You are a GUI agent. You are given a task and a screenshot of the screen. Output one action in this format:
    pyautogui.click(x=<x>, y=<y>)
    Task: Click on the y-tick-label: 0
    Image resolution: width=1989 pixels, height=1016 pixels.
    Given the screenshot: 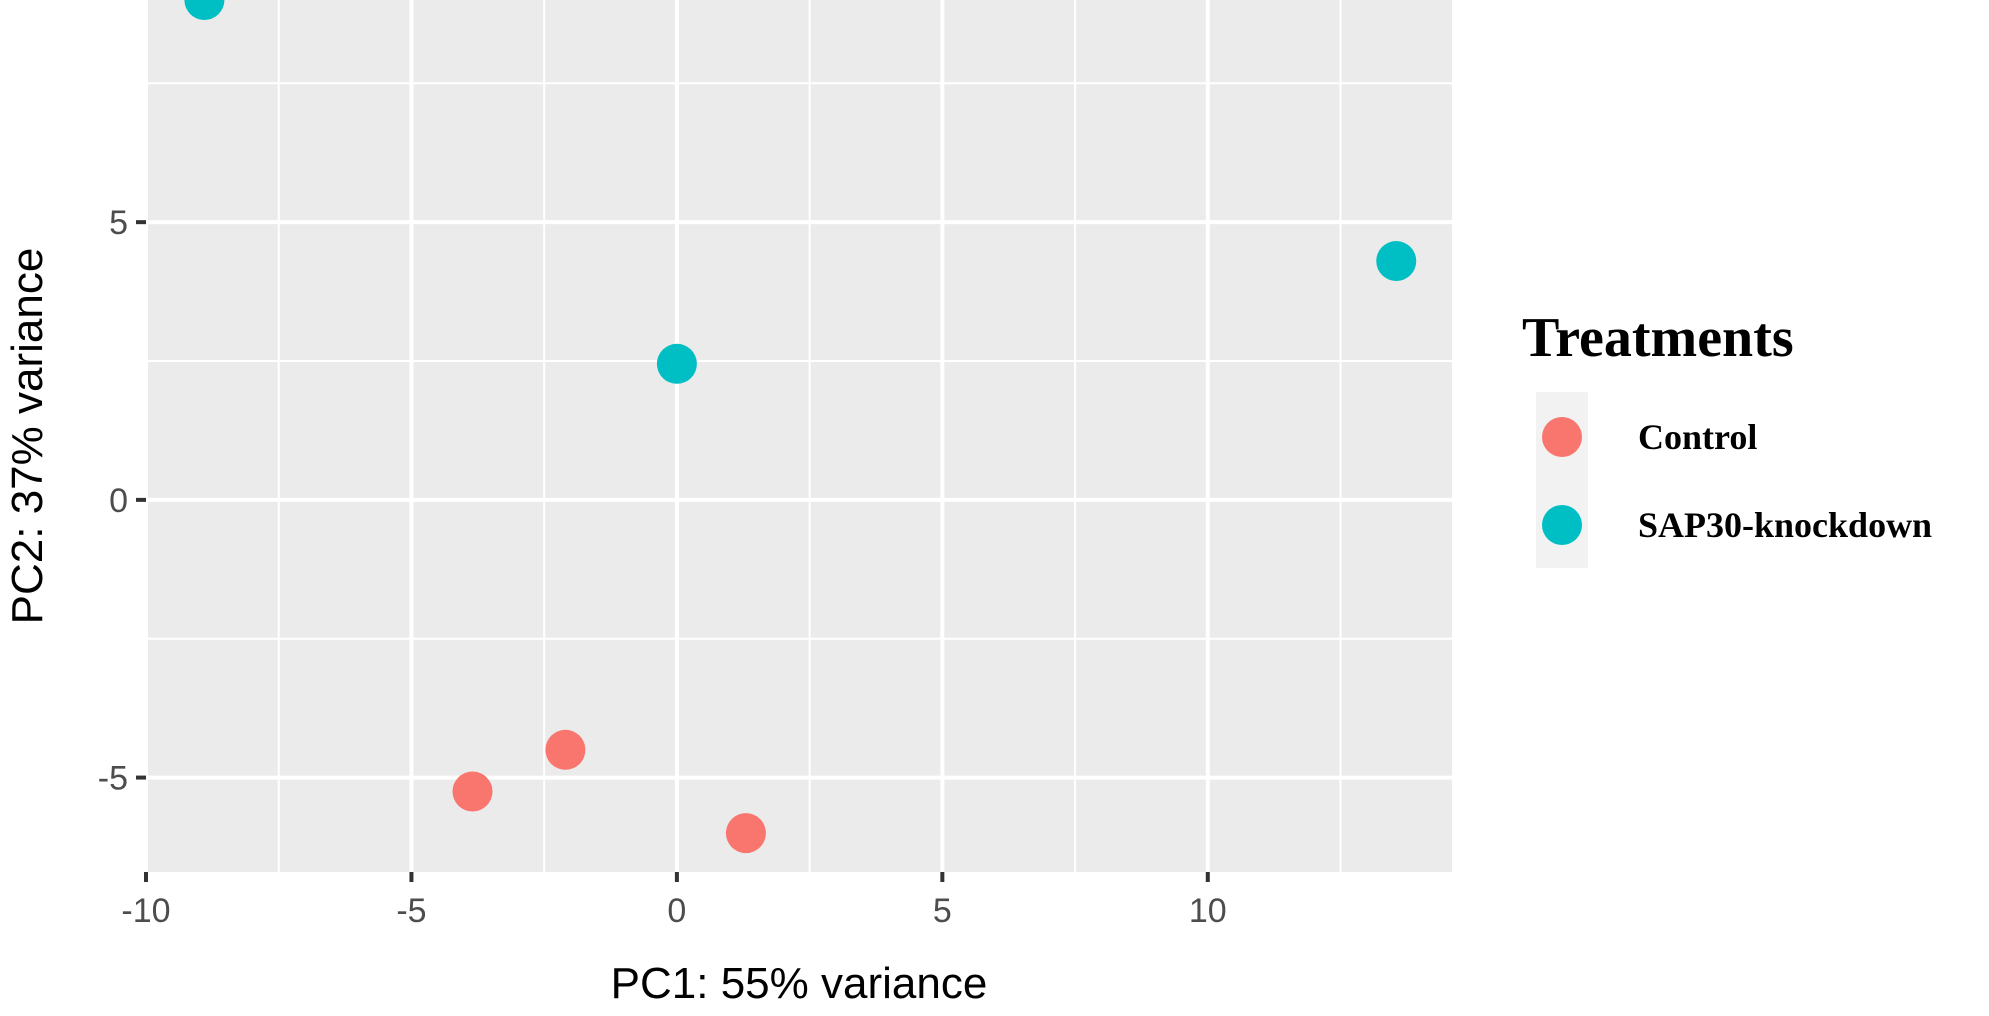 What is the action you would take?
    pyautogui.click(x=118, y=501)
    